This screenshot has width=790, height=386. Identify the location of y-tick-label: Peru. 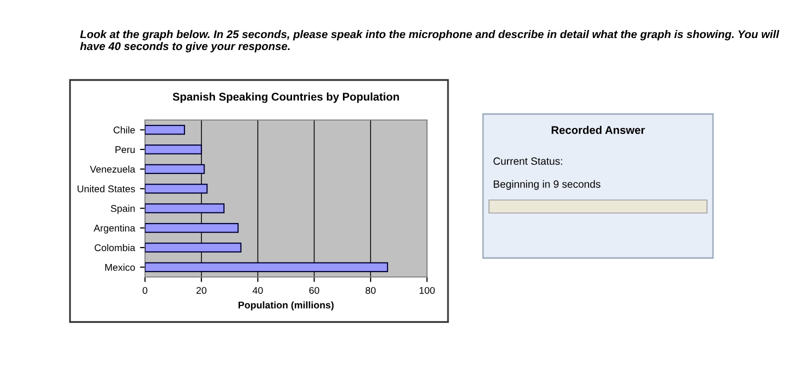
(125, 150).